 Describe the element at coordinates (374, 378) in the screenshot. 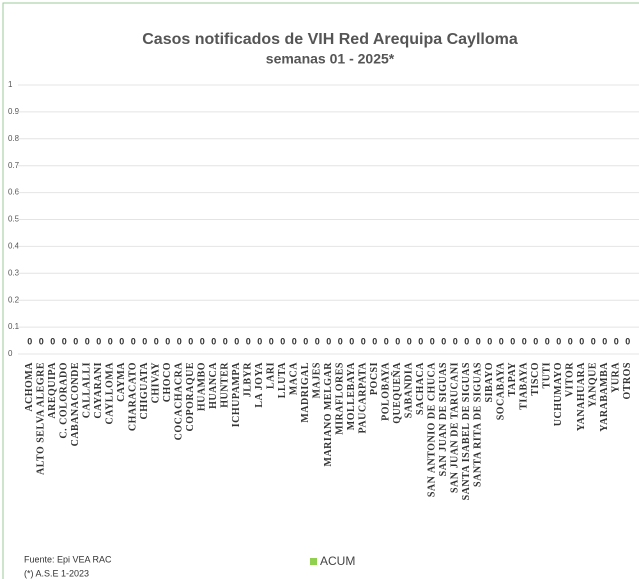

I see `x-tick-label: POCSI` at that location.